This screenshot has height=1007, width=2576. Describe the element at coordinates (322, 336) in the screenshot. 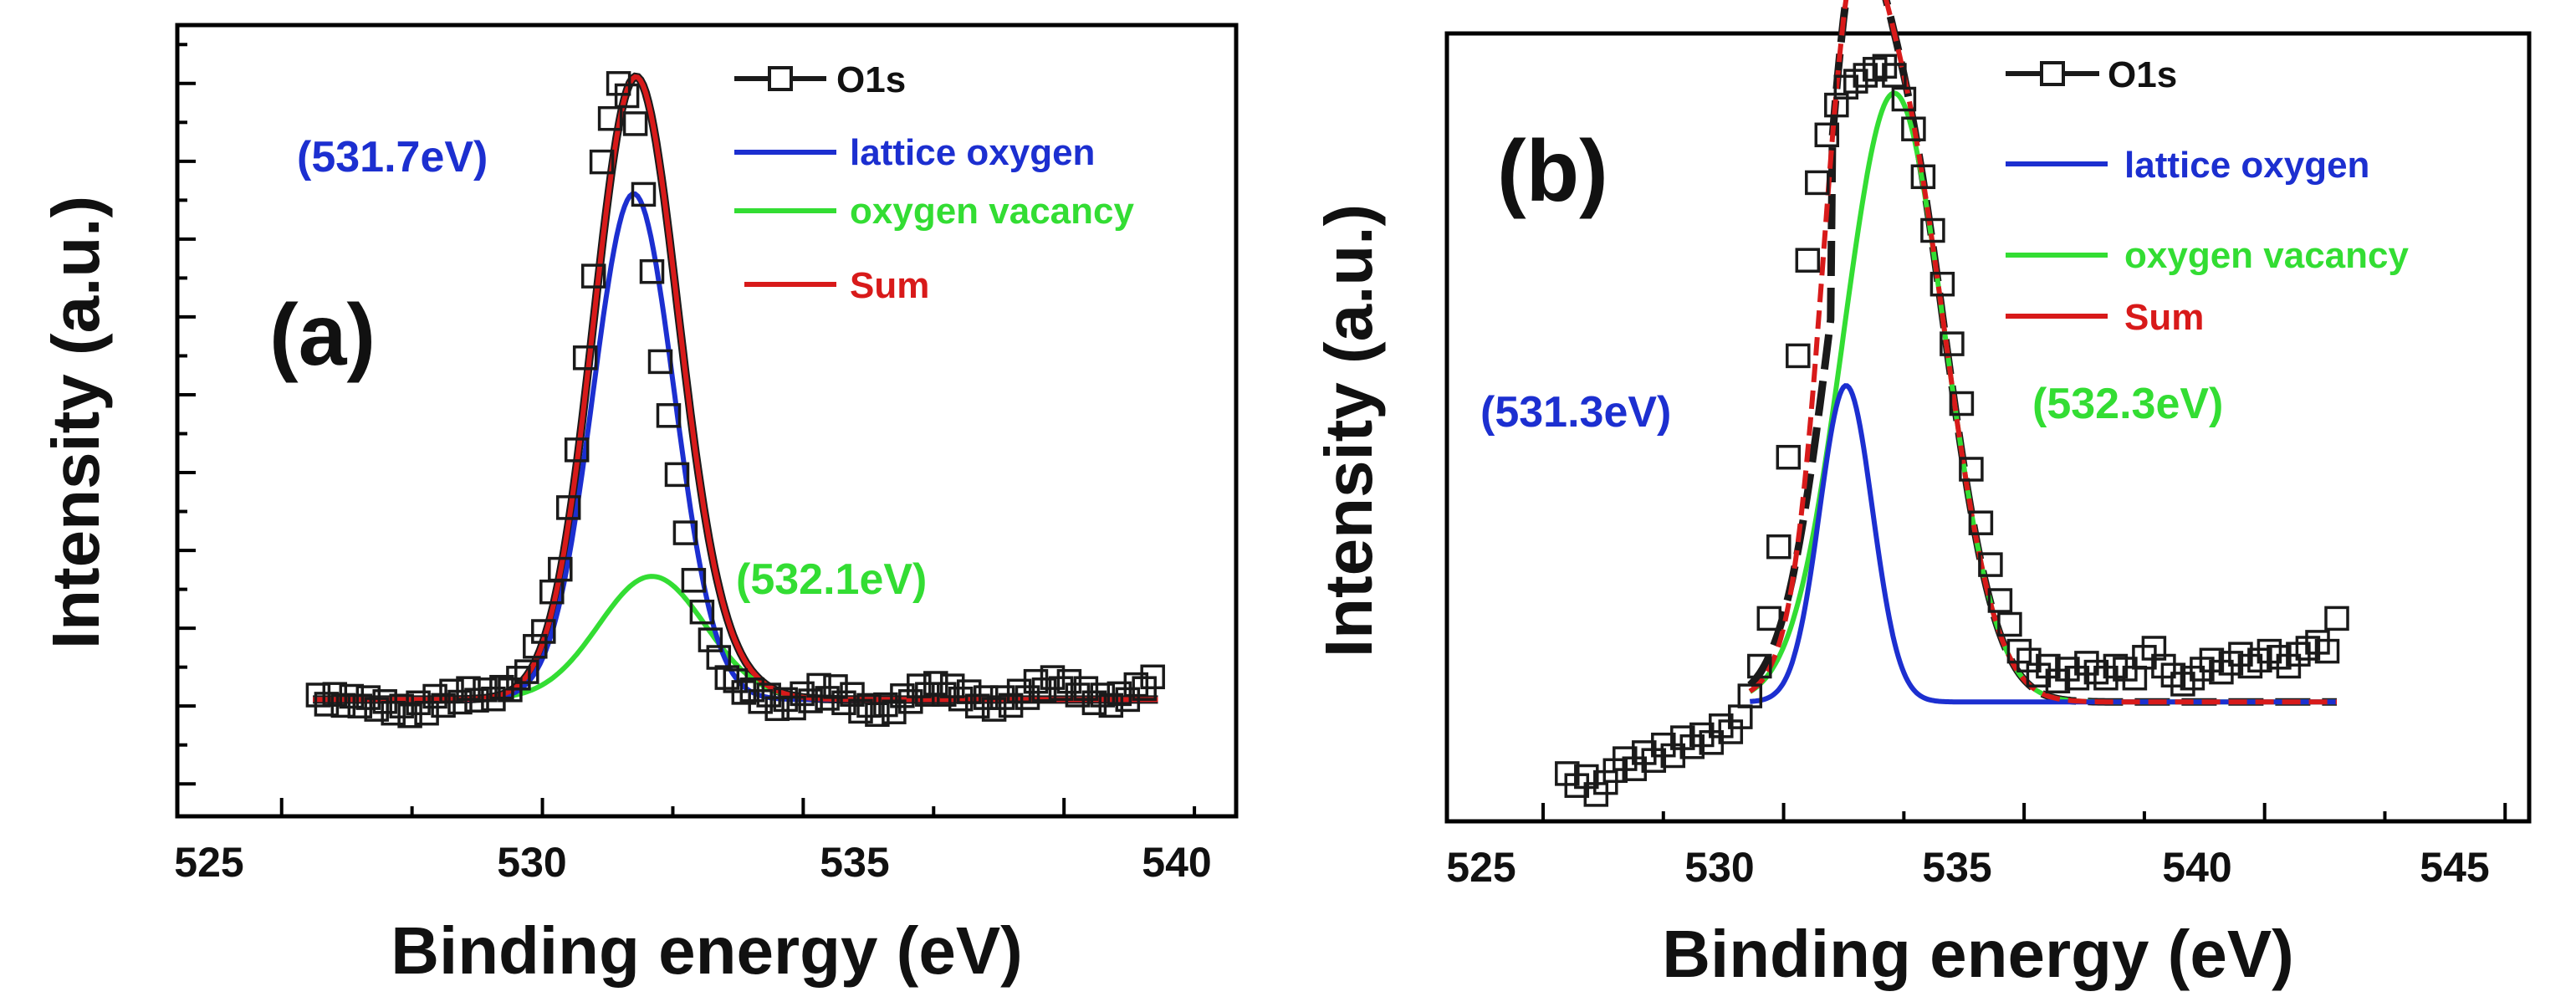

I see `panel-a-label: (a)` at that location.